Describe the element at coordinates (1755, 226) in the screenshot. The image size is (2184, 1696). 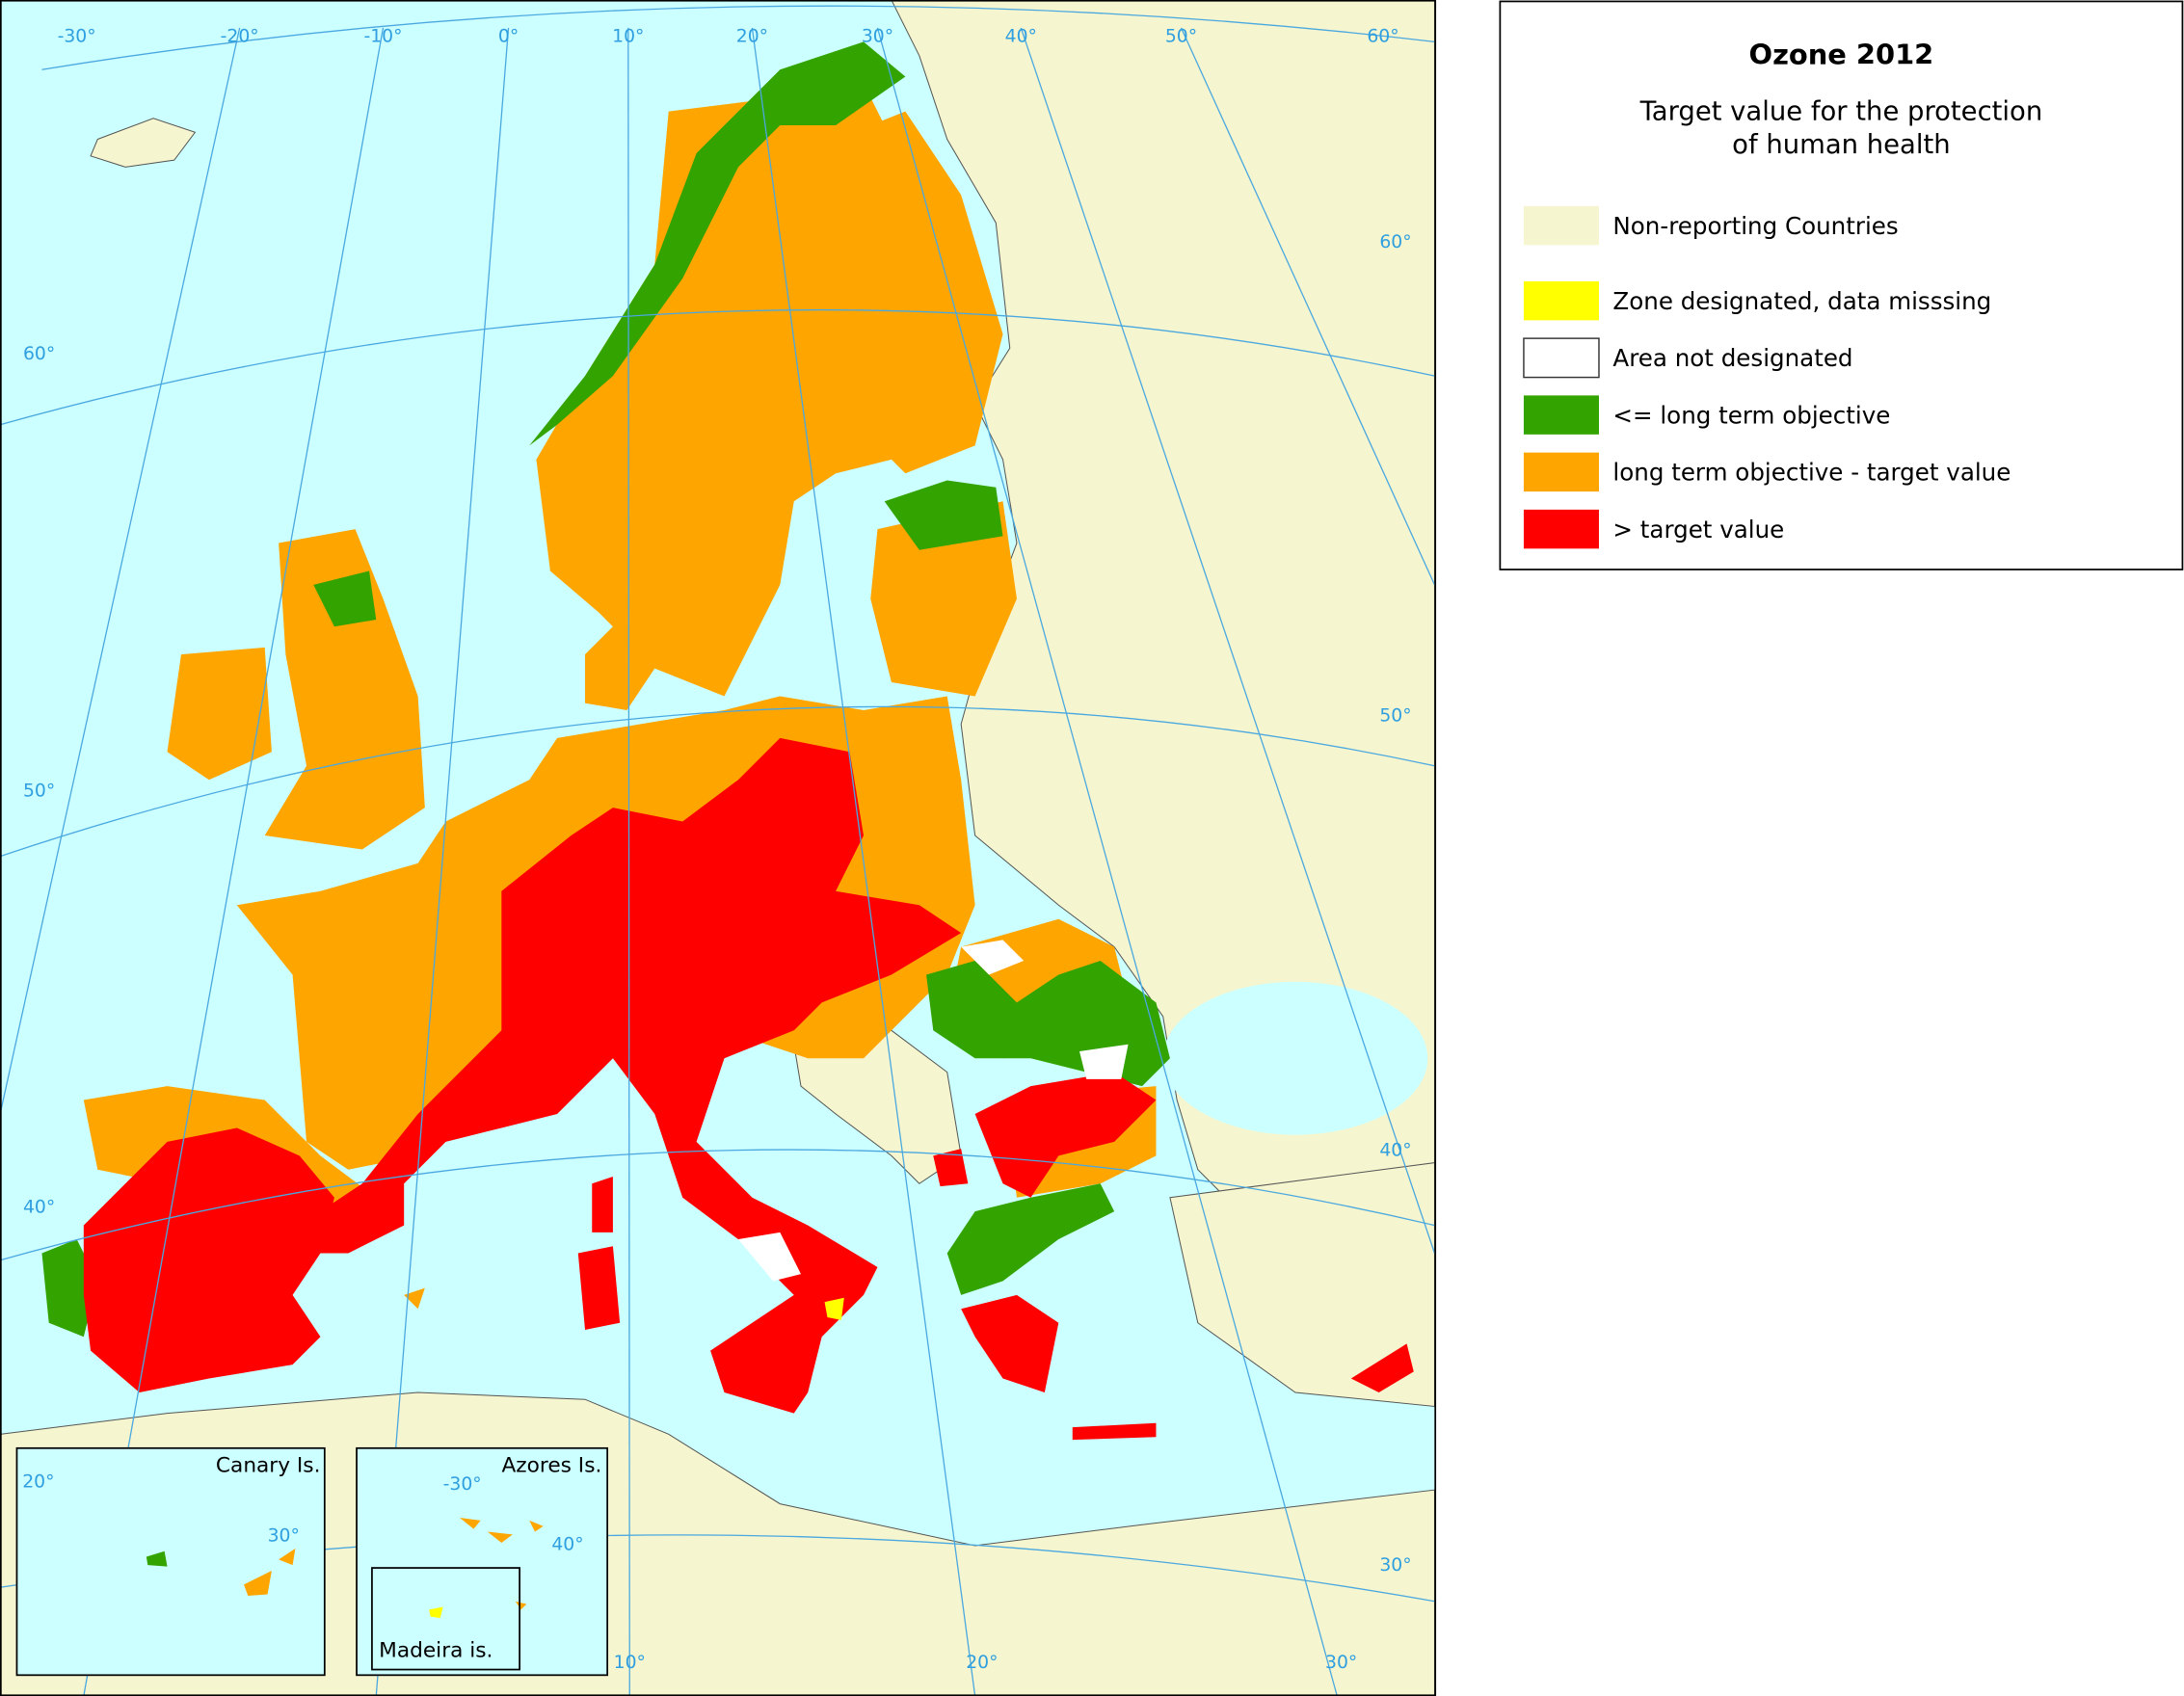
I see `legend-label: Non-reporting Countries` at that location.